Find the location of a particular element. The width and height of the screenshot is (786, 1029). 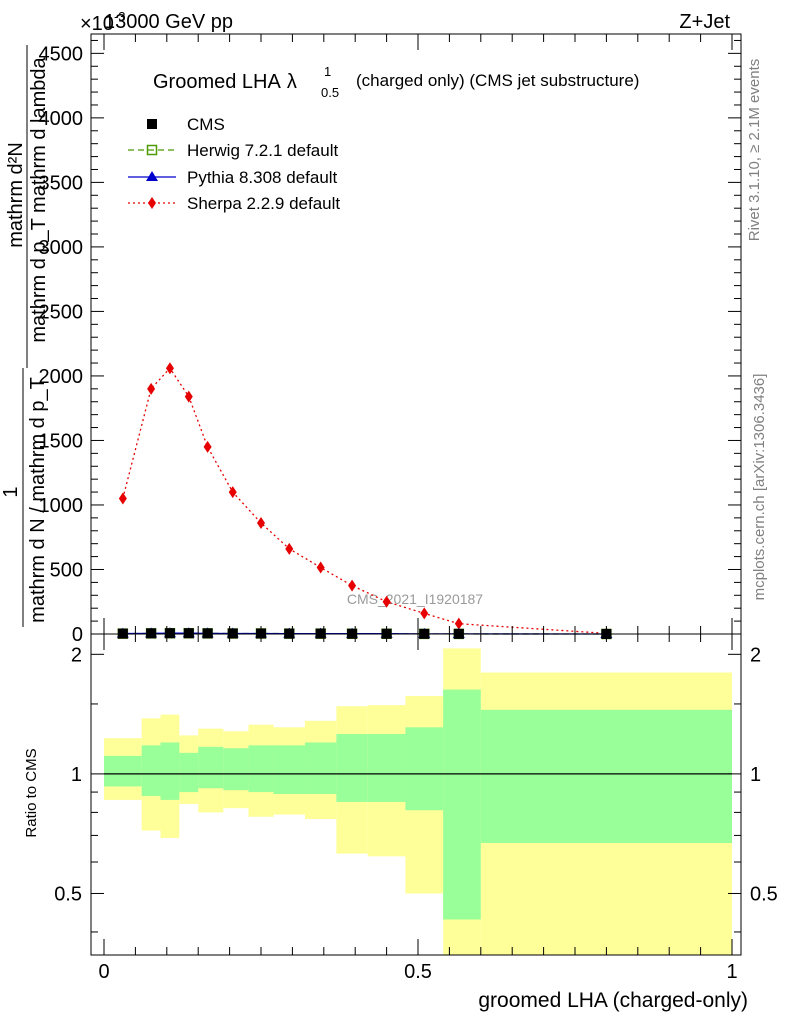

legend-label: CMS is located at coordinates (206, 124).